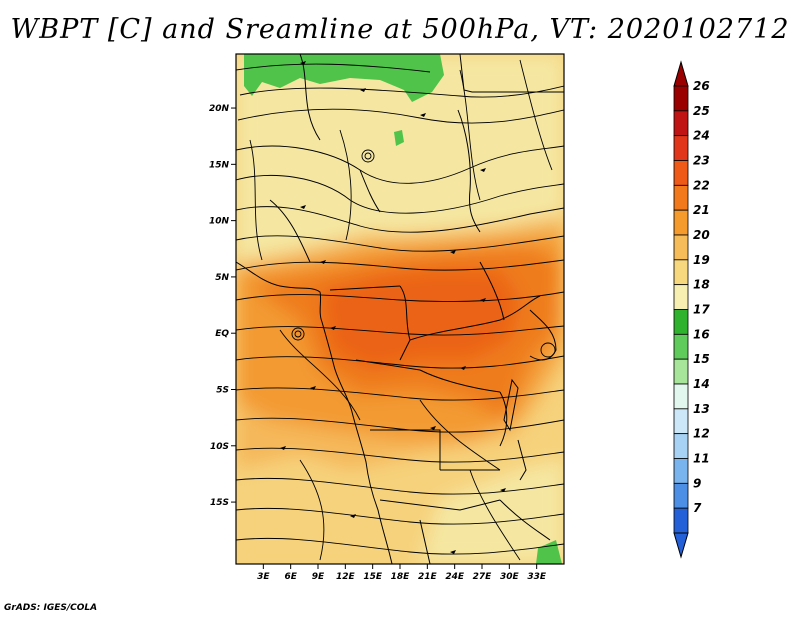 This screenshot has width=800, height=618. What do you see at coordinates (701, 459) in the screenshot?
I see `colorbar-label: 11` at bounding box center [701, 459].